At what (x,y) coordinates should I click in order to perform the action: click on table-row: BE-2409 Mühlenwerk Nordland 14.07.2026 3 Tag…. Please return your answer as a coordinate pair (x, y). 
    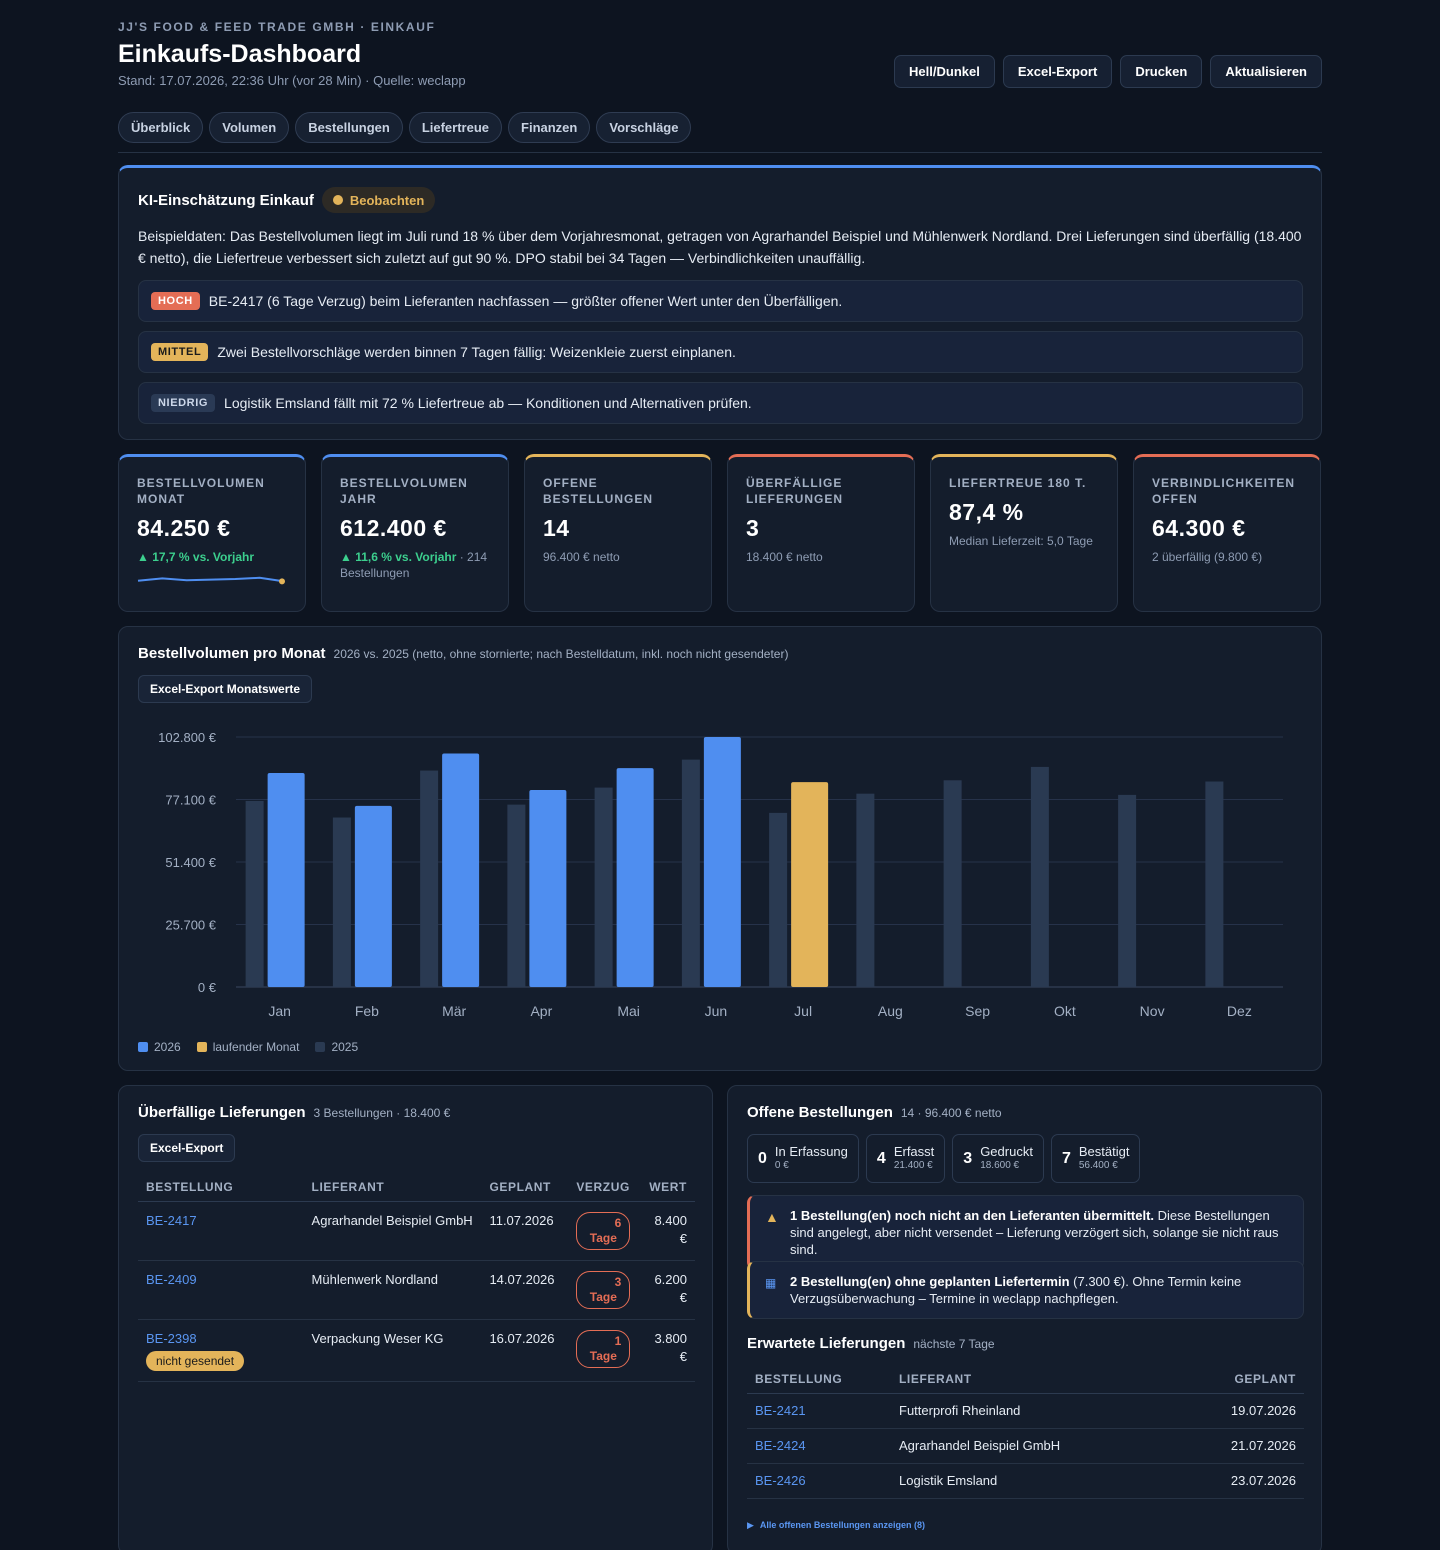
    Looking at the image, I should click on (416, 1290).